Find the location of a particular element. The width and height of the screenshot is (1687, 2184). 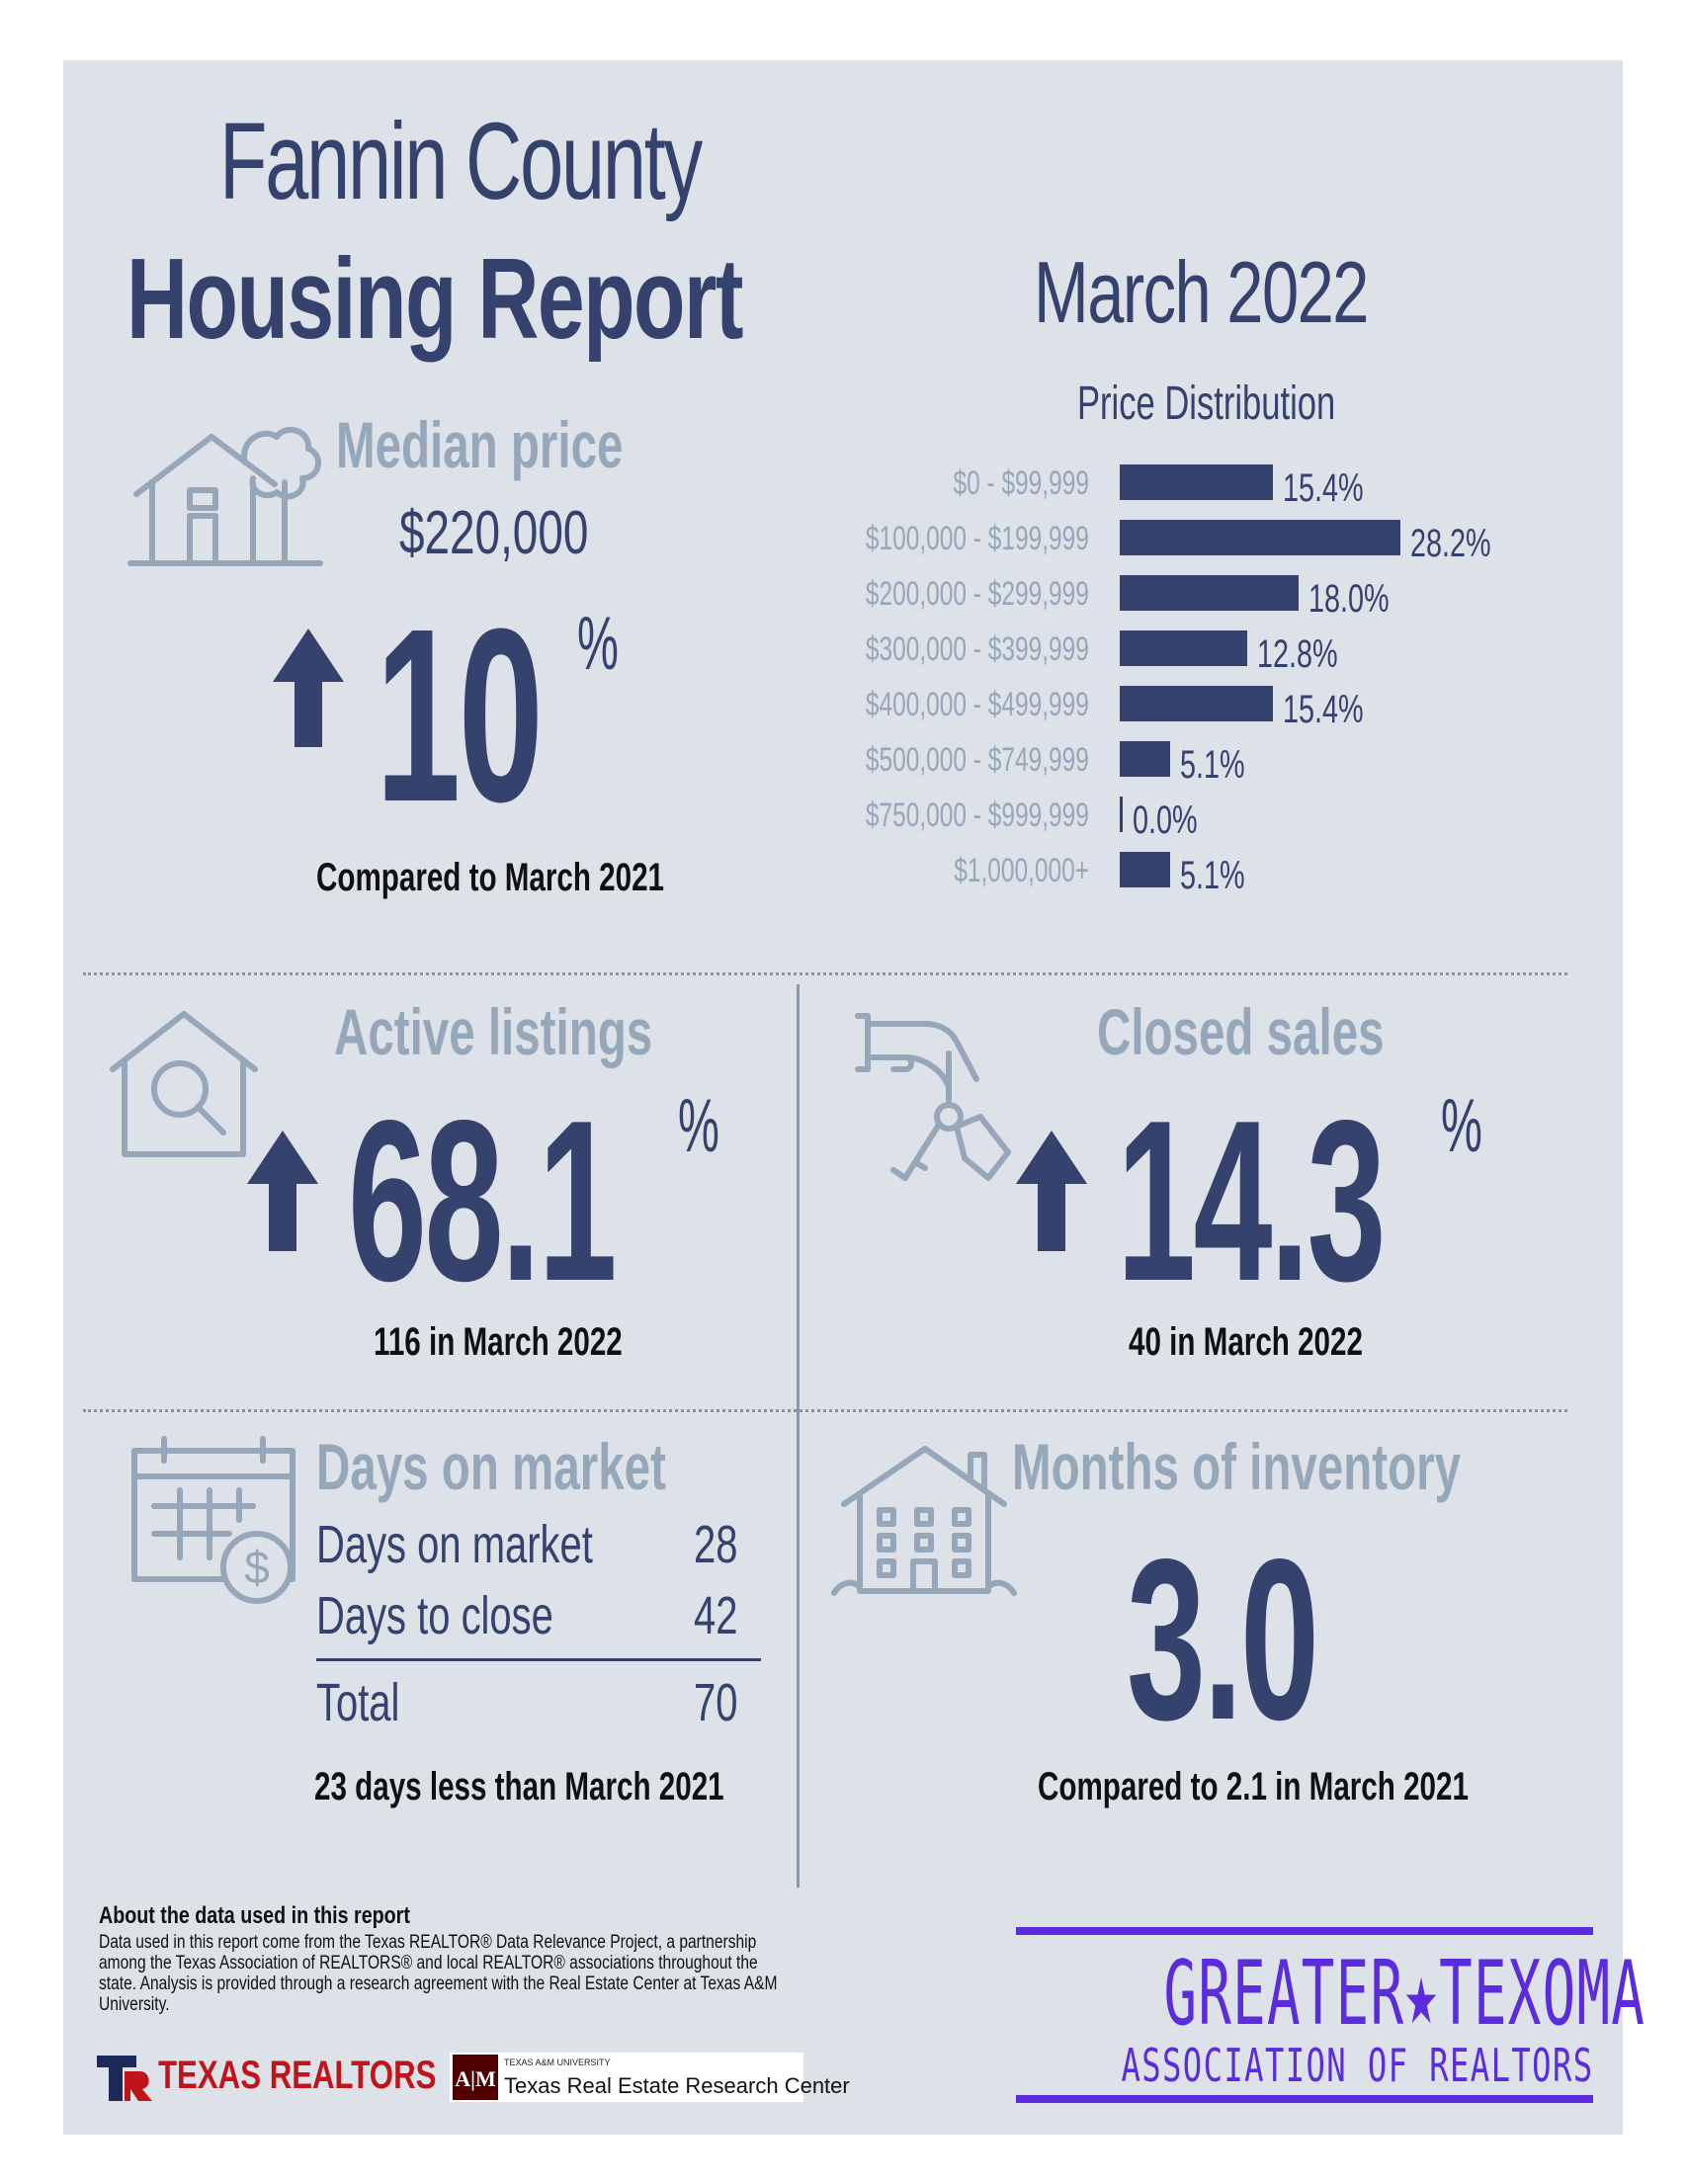

price-distribution-row: $1,000,000+ 5.1% is located at coordinates (780, 872).